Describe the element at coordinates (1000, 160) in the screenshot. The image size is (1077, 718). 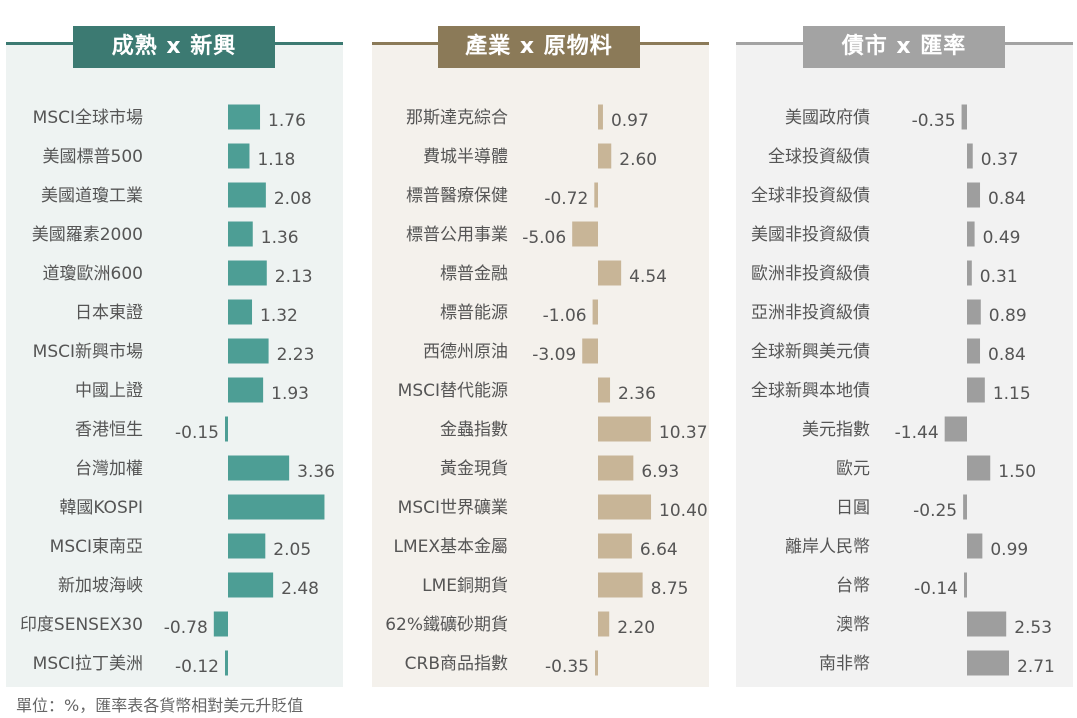
I see `value-label: 0.37` at that location.